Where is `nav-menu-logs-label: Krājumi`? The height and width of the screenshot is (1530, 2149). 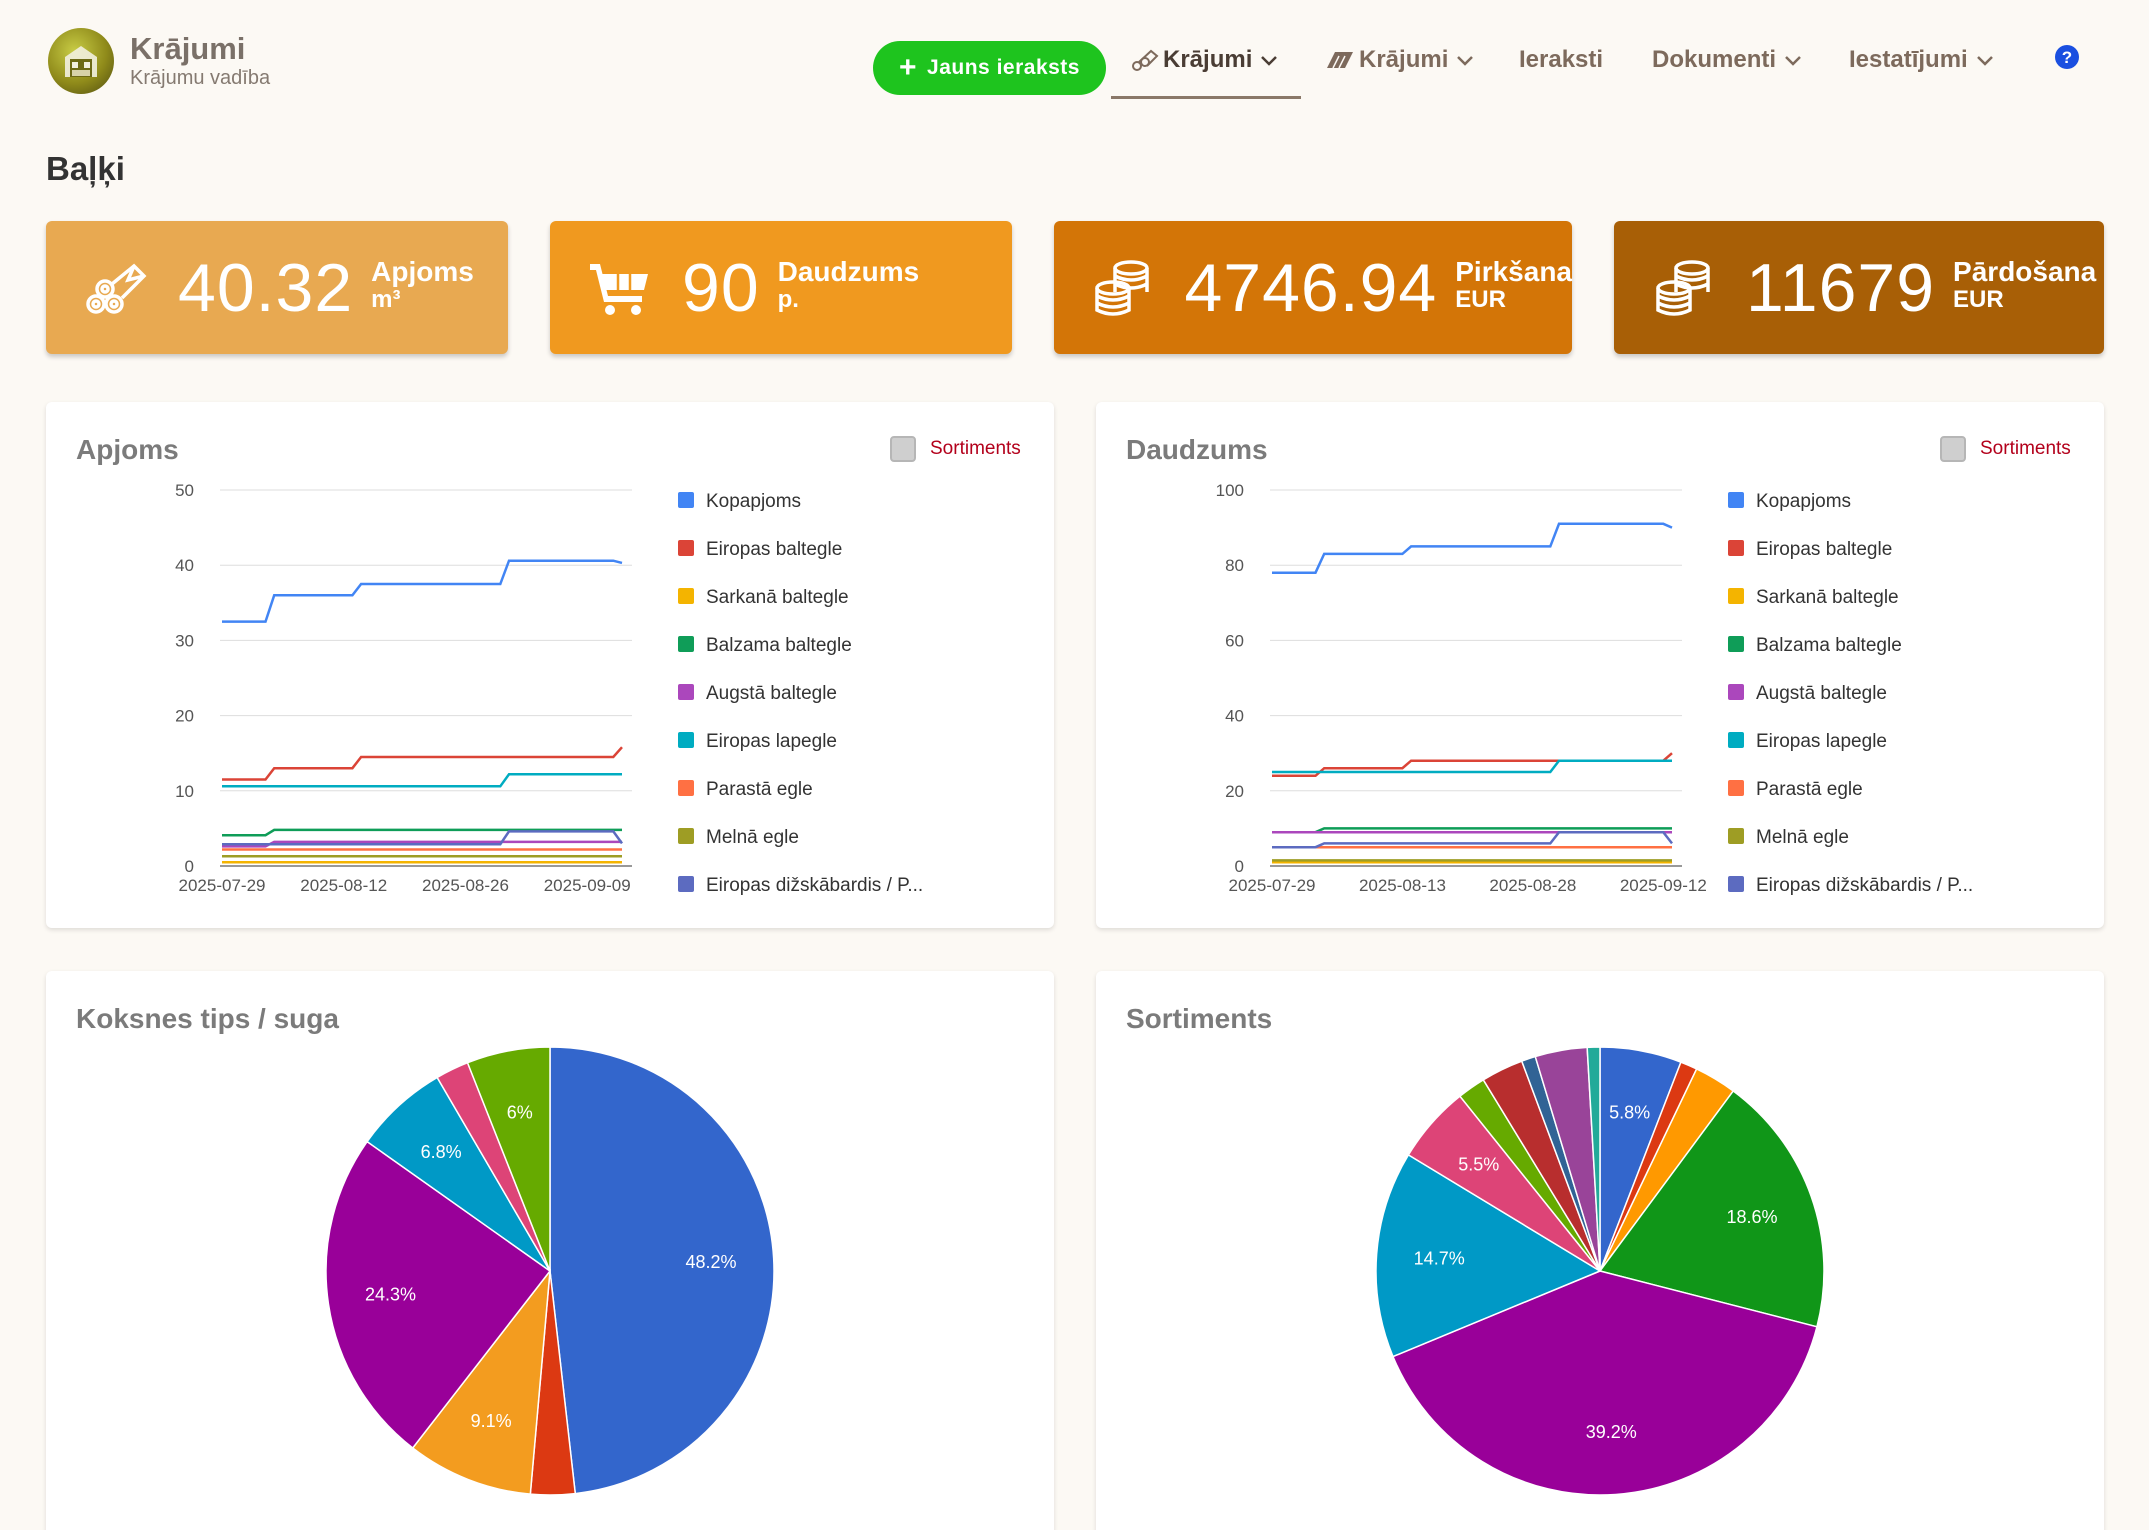 nav-menu-logs-label: Krājumi is located at coordinates (1208, 59).